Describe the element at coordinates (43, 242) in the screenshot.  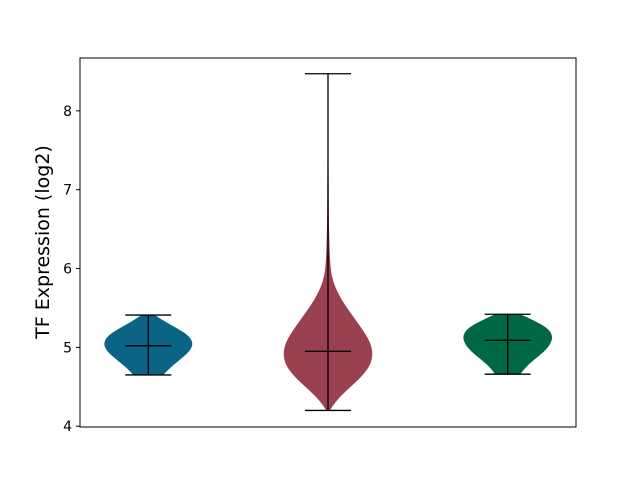
I see `y-axis-label: TF Expression (log2)` at that location.